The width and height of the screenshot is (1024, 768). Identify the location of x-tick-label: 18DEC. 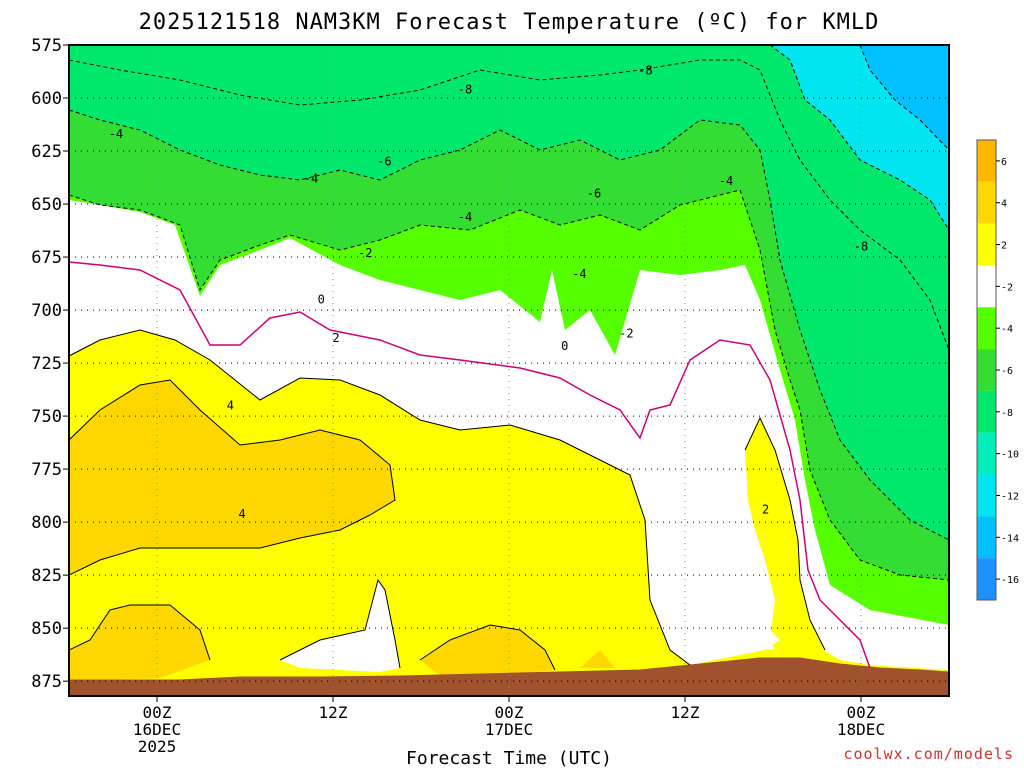
(861, 729).